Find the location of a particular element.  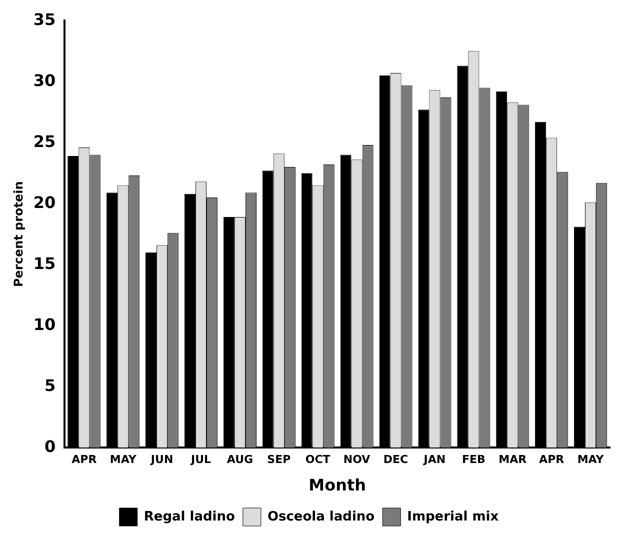

legend-label: Imperial mix is located at coordinates (453, 516).